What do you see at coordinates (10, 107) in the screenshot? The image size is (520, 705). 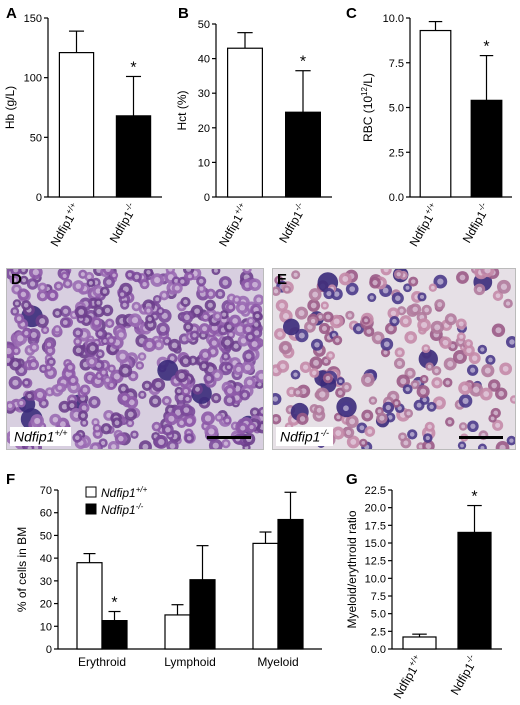 I see `y-axis-label: Hb (g/L)` at bounding box center [10, 107].